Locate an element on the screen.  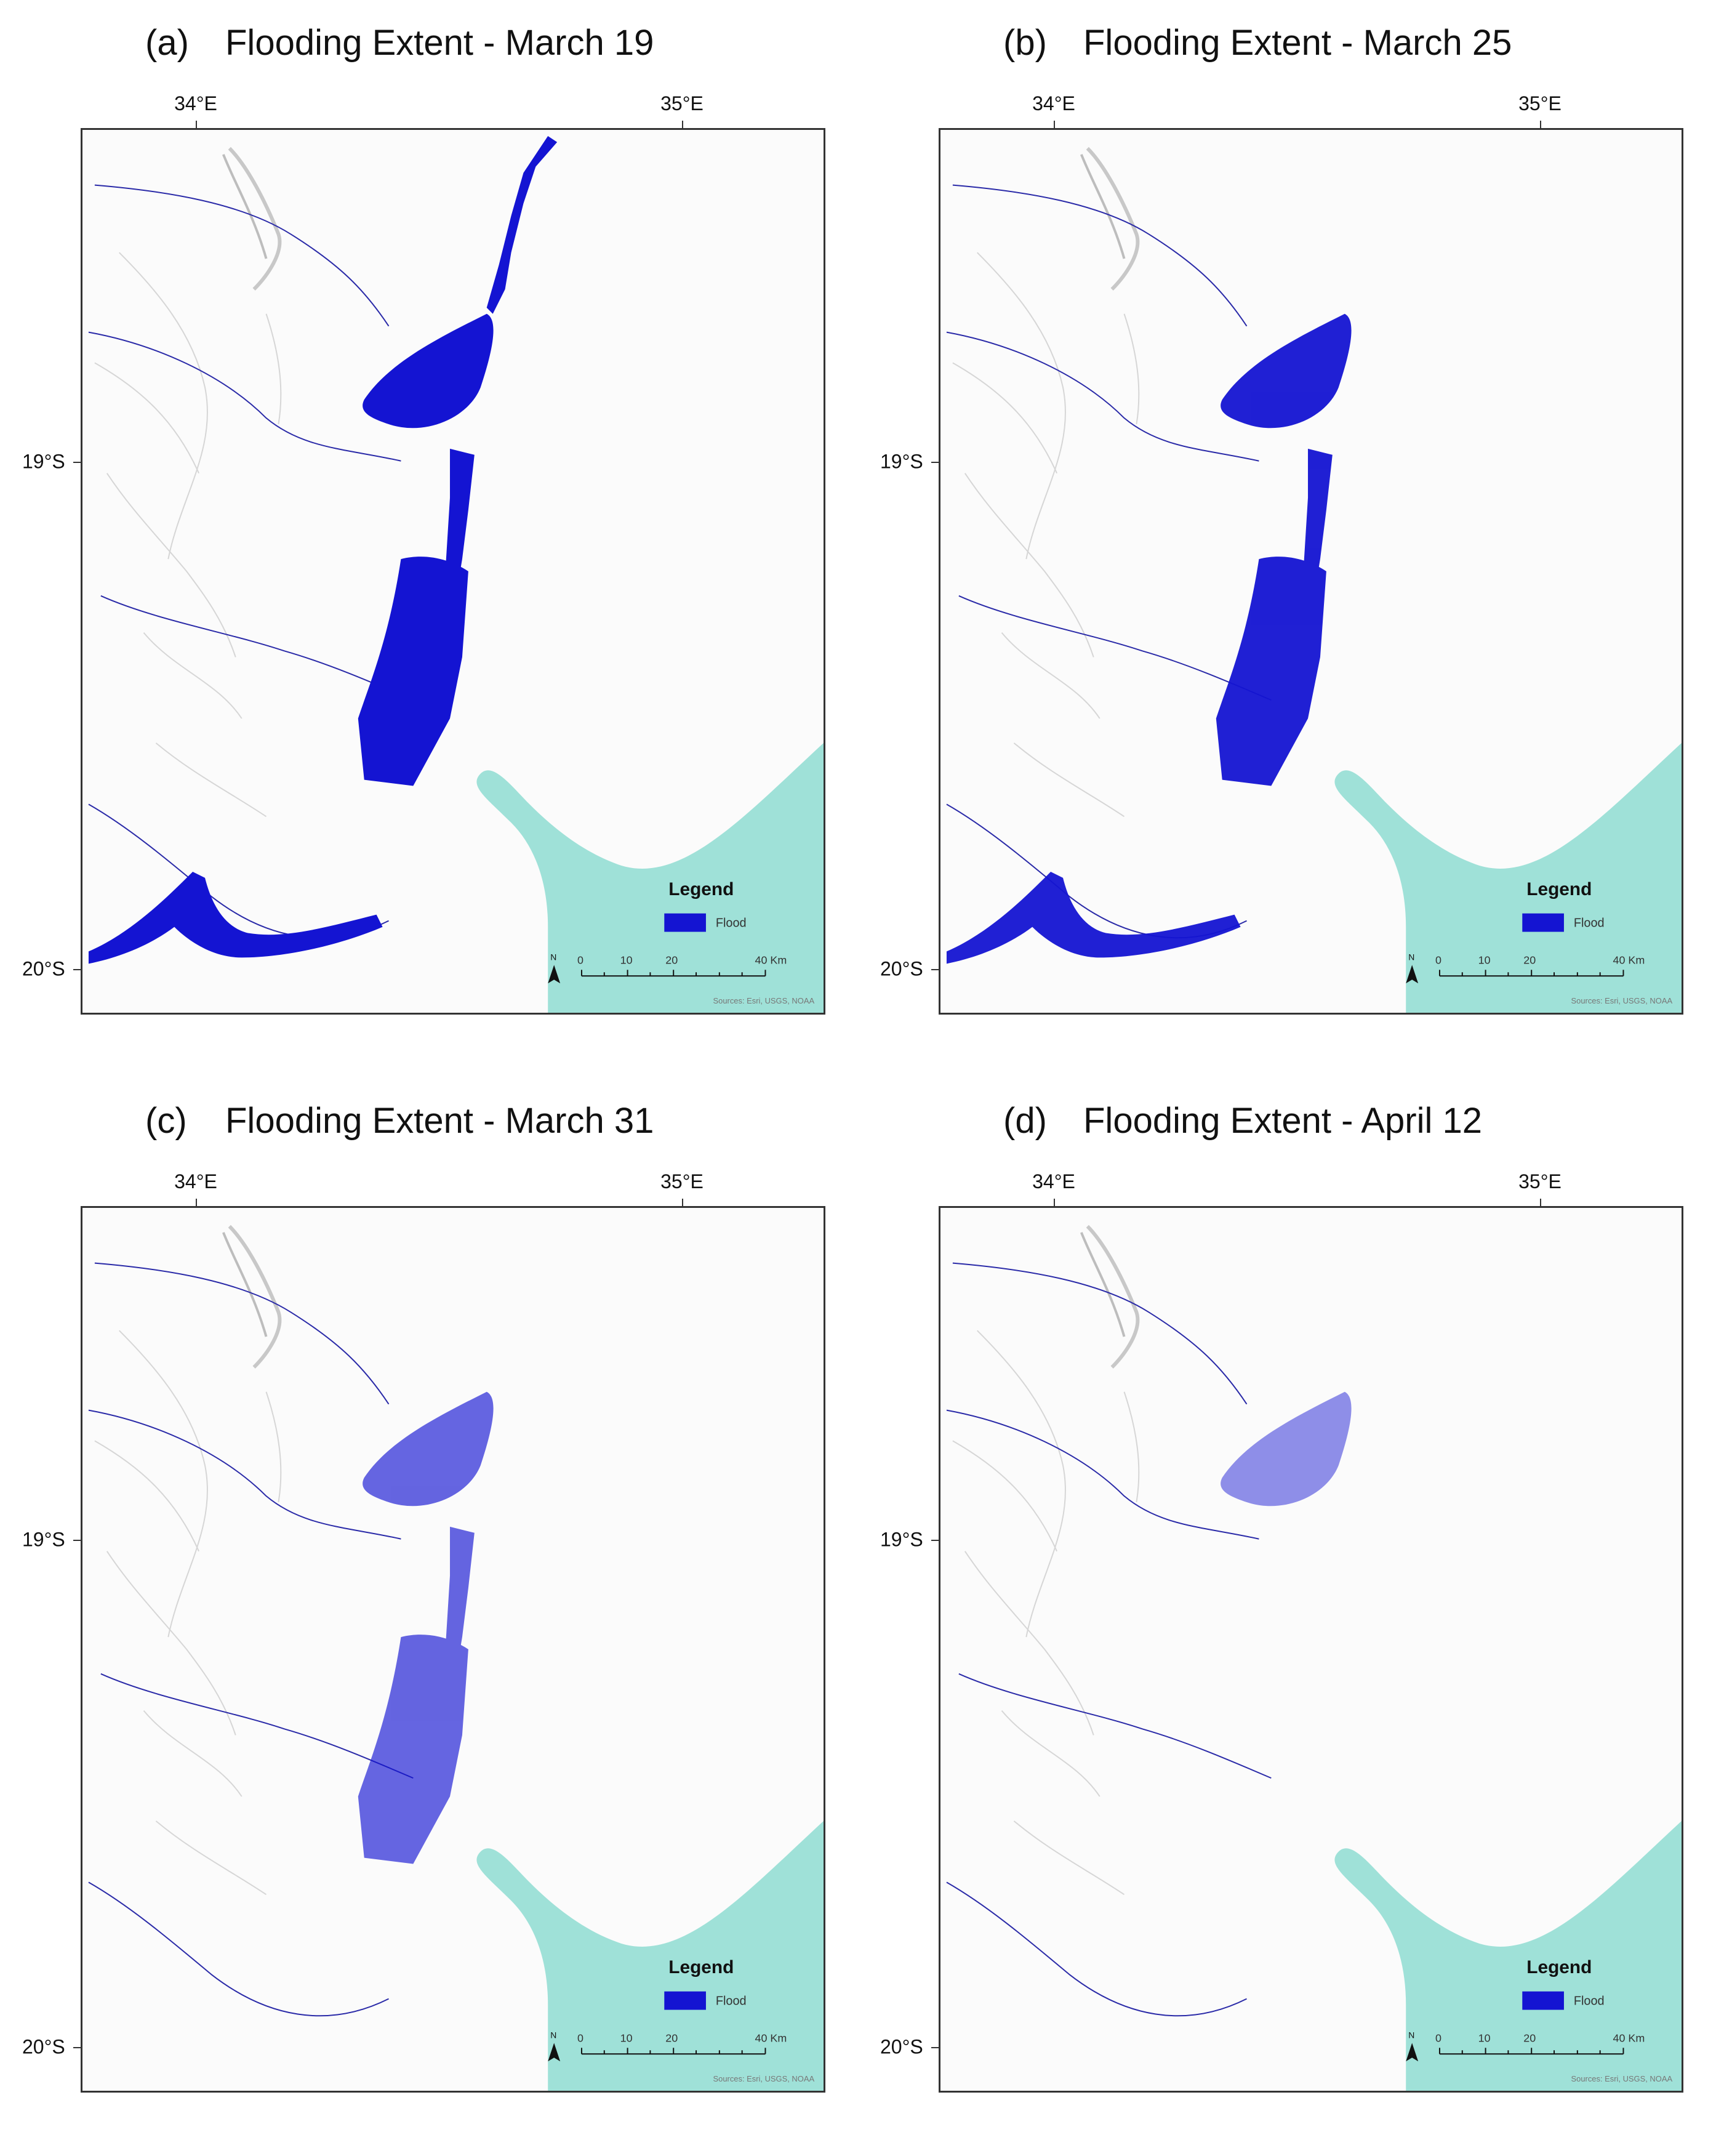
flood-upper-channel is located at coordinates (522, 224).